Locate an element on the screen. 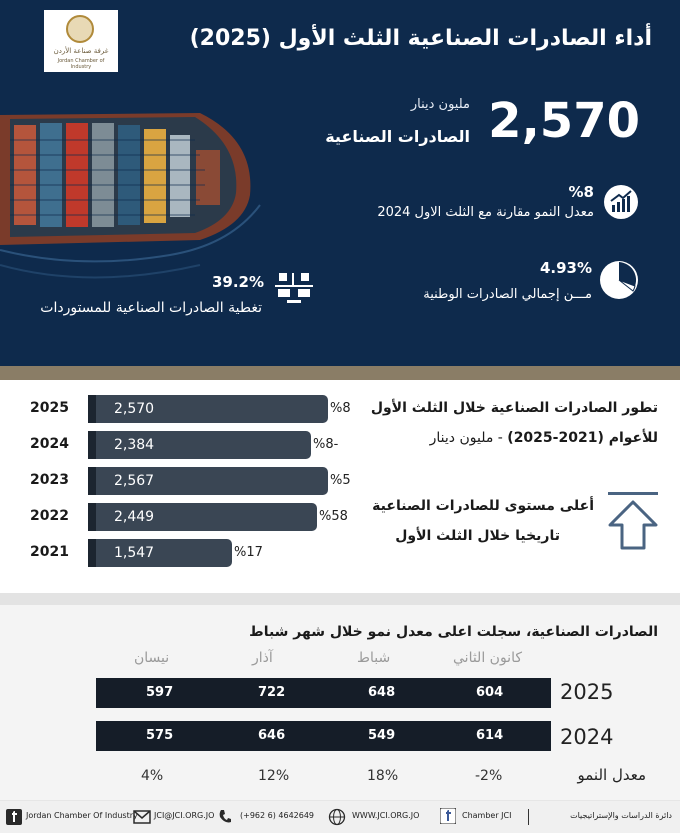 This screenshot has width=680, height=833. coverage-value: 39.2% is located at coordinates (237, 282).